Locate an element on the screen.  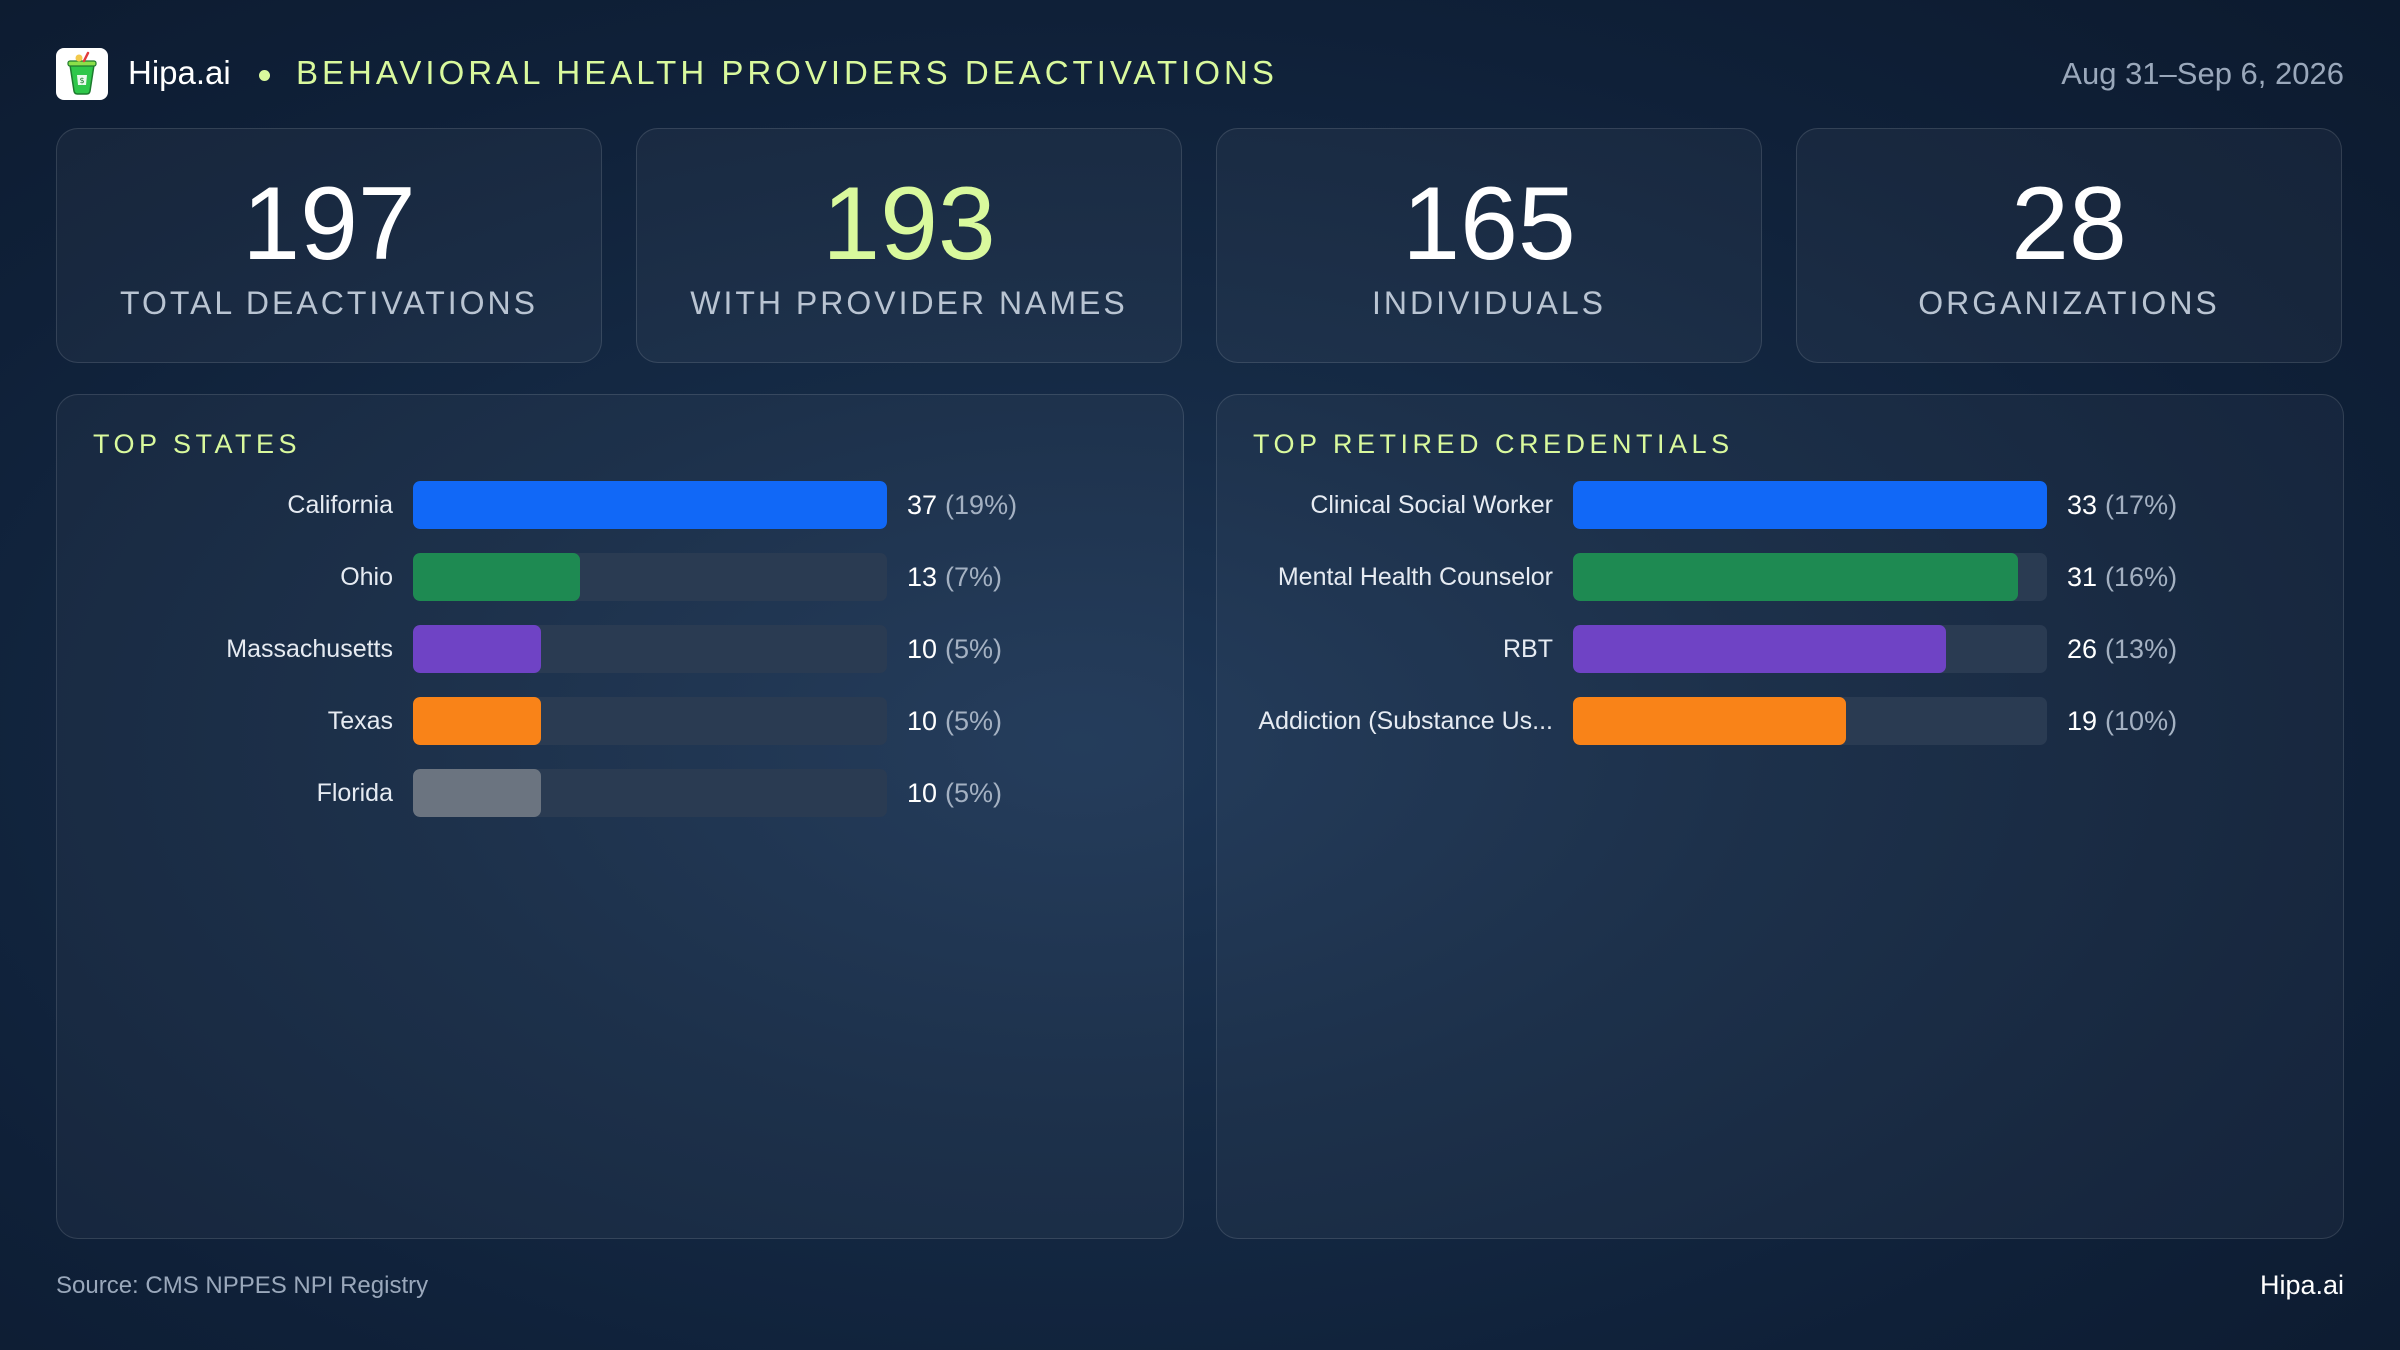
bar-count: 37 is located at coordinates (922, 505).